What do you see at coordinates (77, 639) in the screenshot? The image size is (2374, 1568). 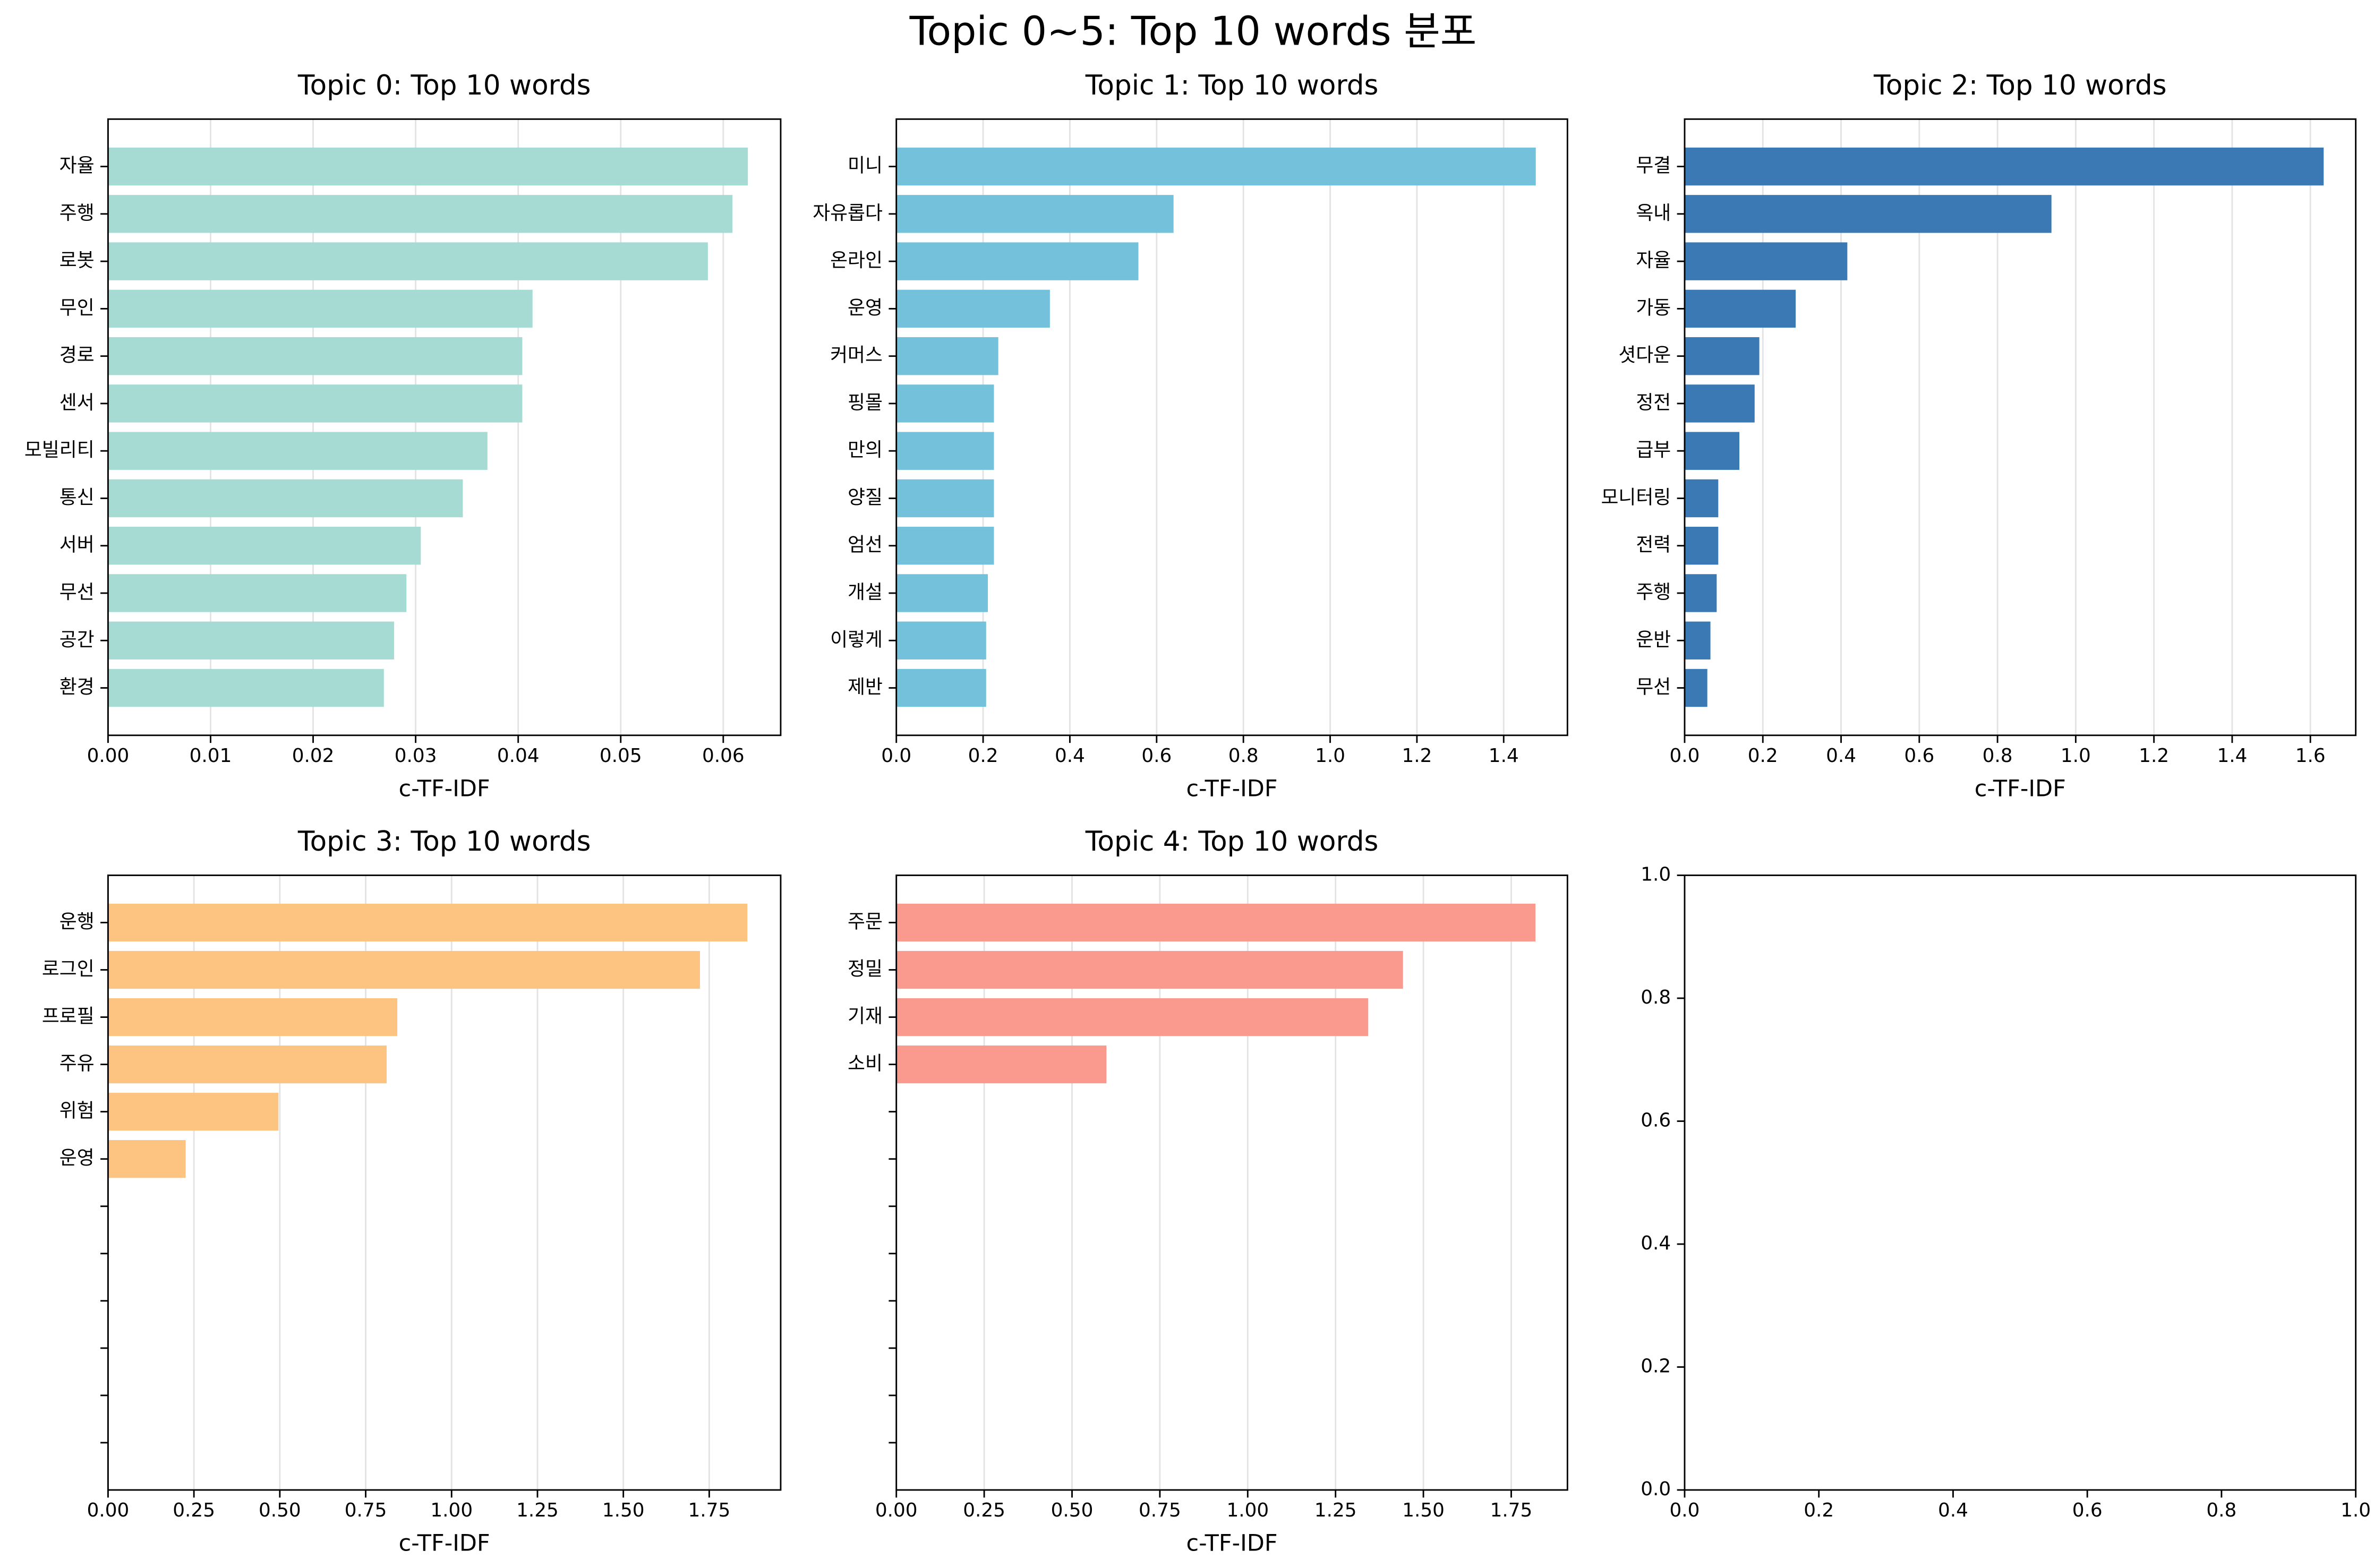 I see `y-tick-label: 공간` at bounding box center [77, 639].